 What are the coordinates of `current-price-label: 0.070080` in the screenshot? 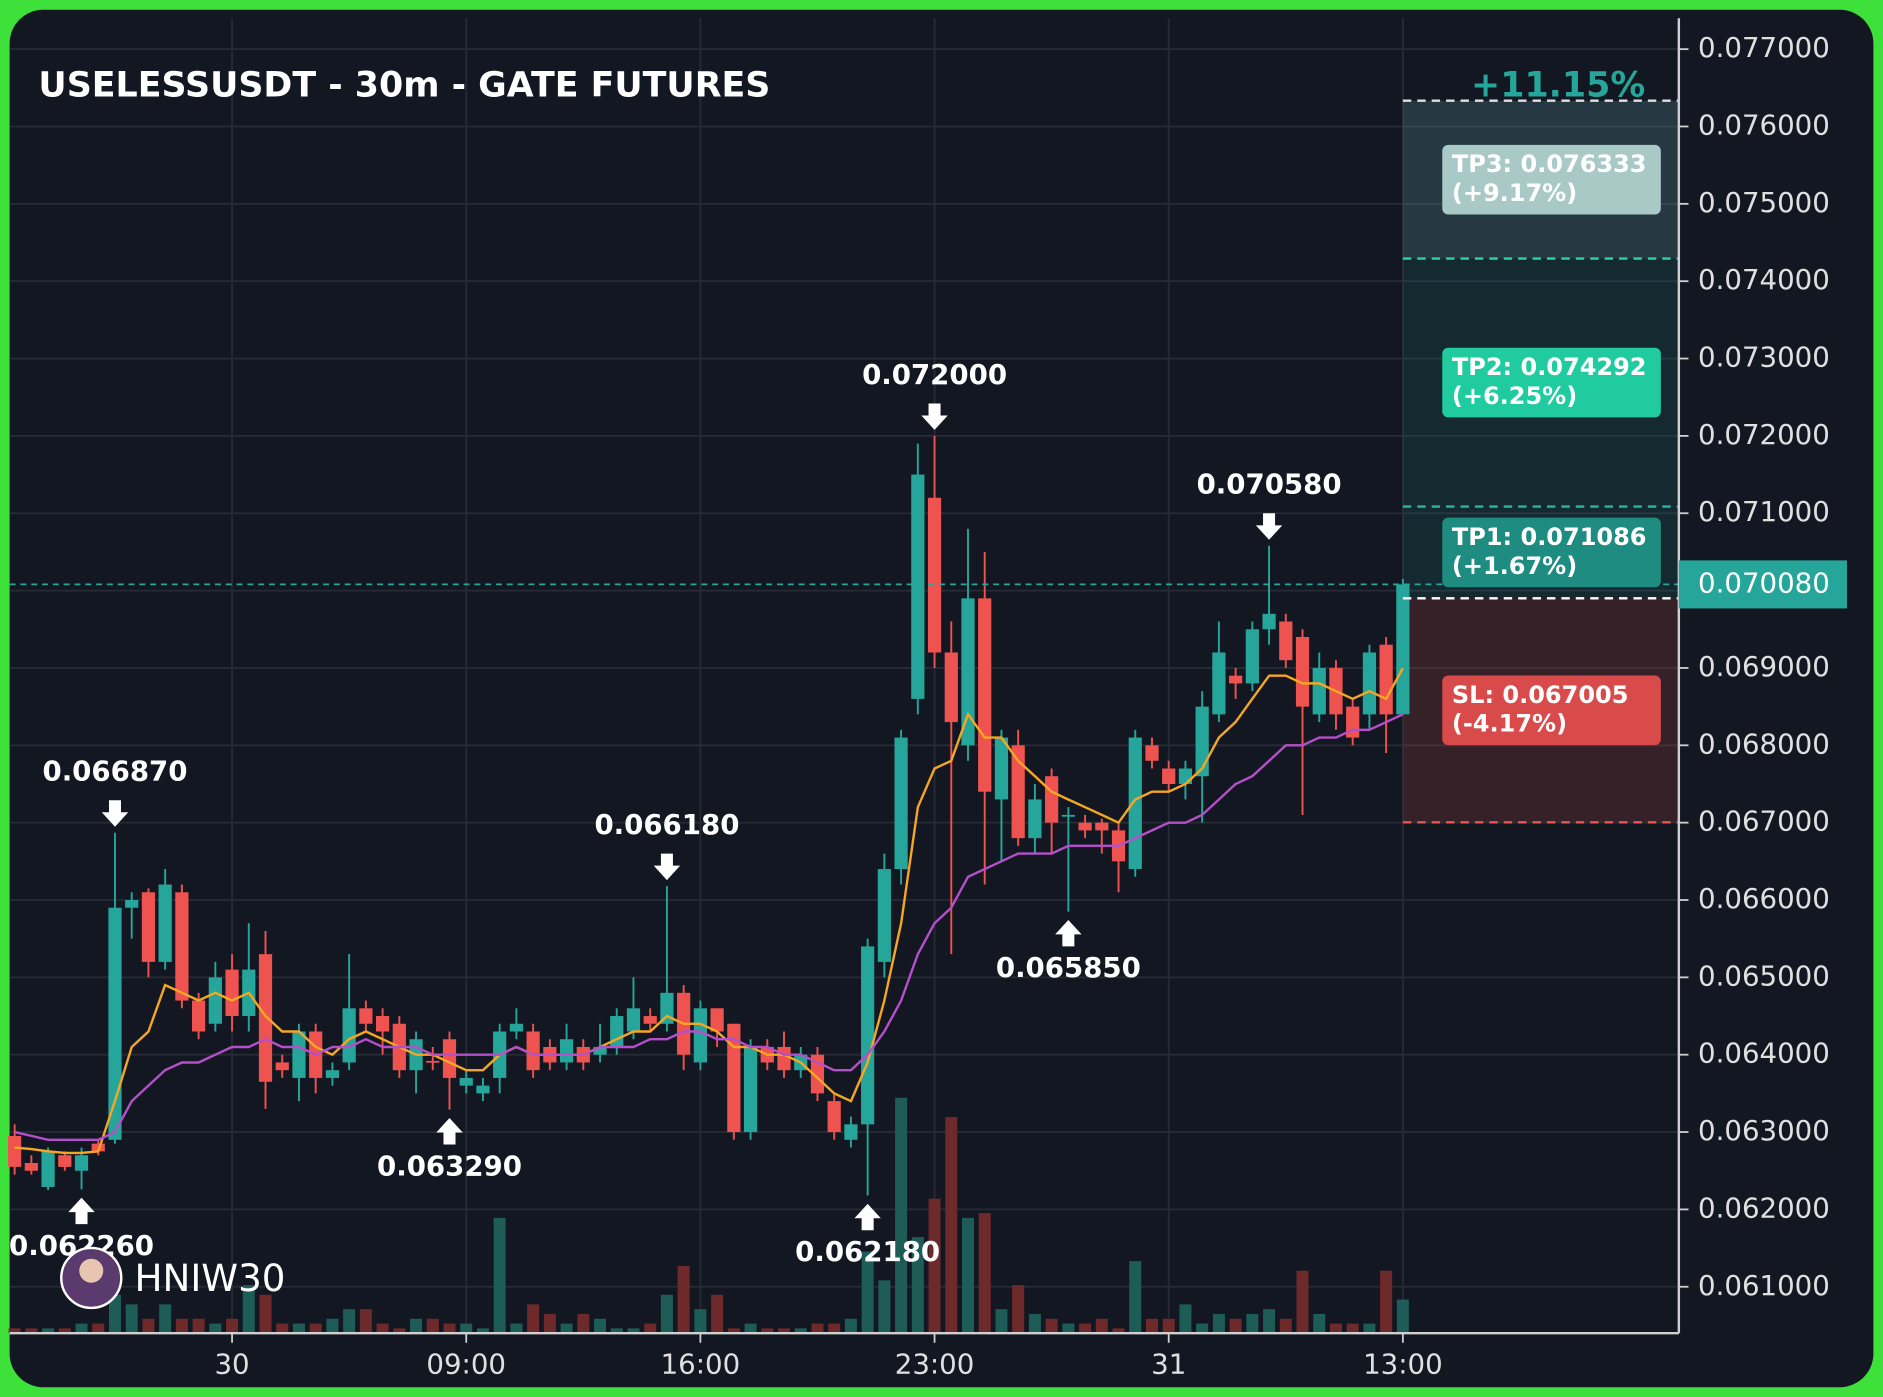 It's located at (1764, 582).